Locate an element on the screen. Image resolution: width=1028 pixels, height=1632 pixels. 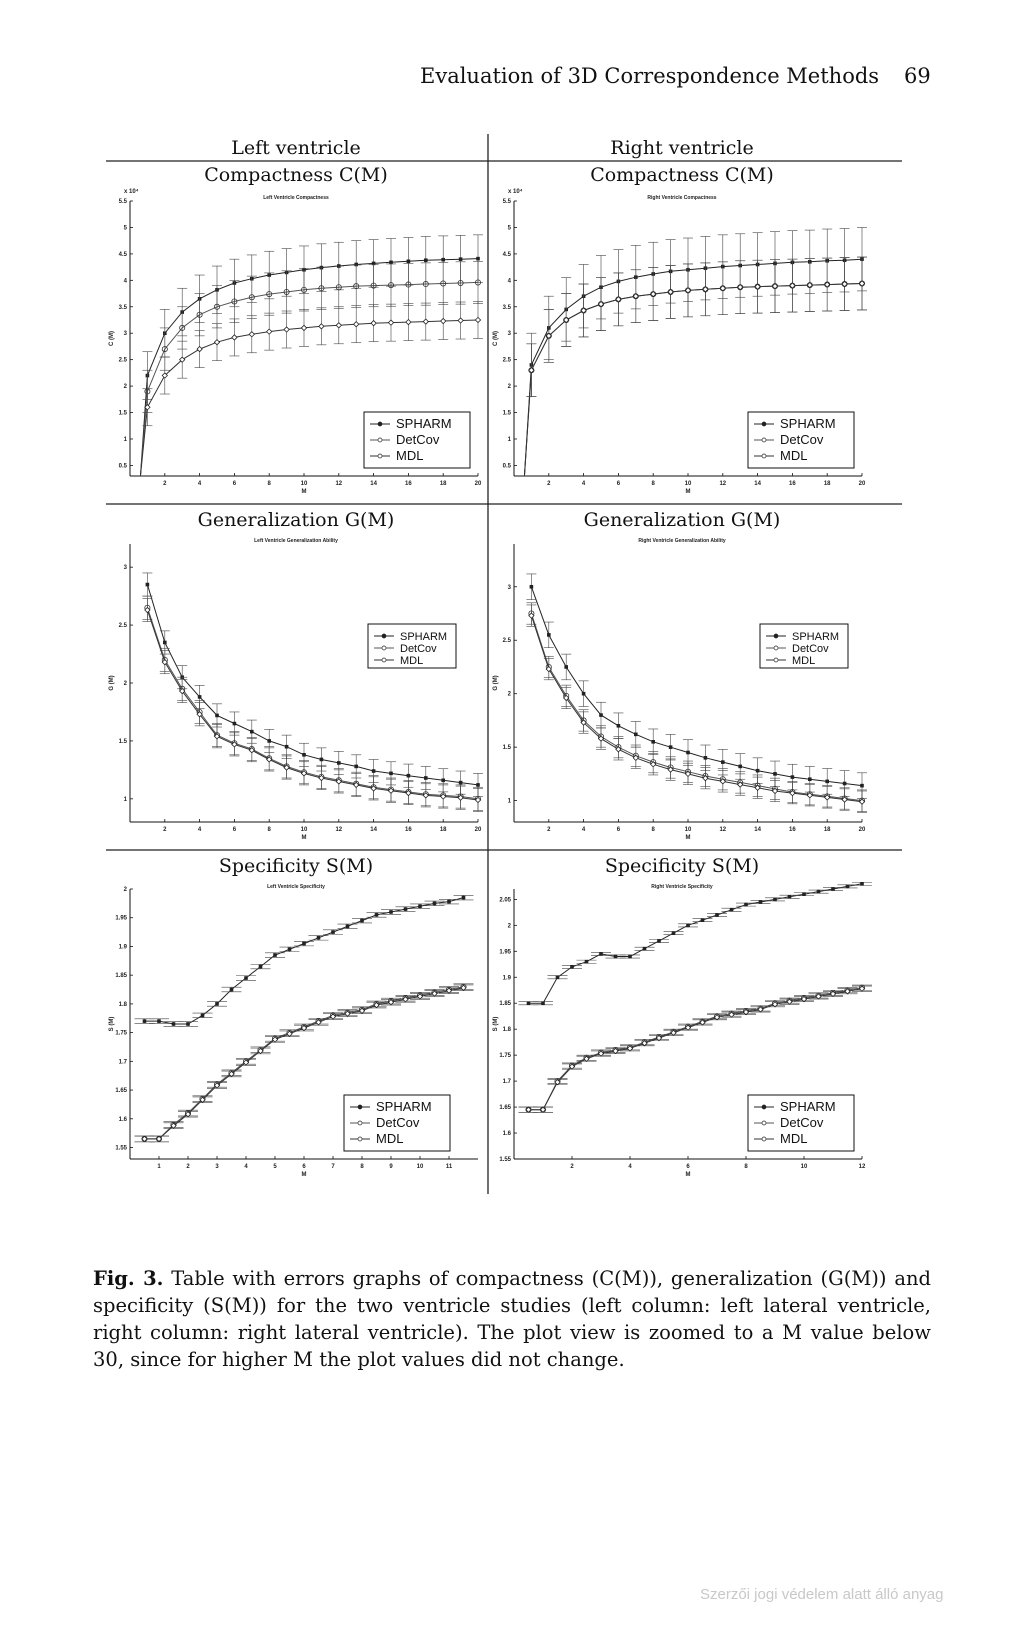
panel-title: Compactness C(M) is located at coordinates (296, 175).